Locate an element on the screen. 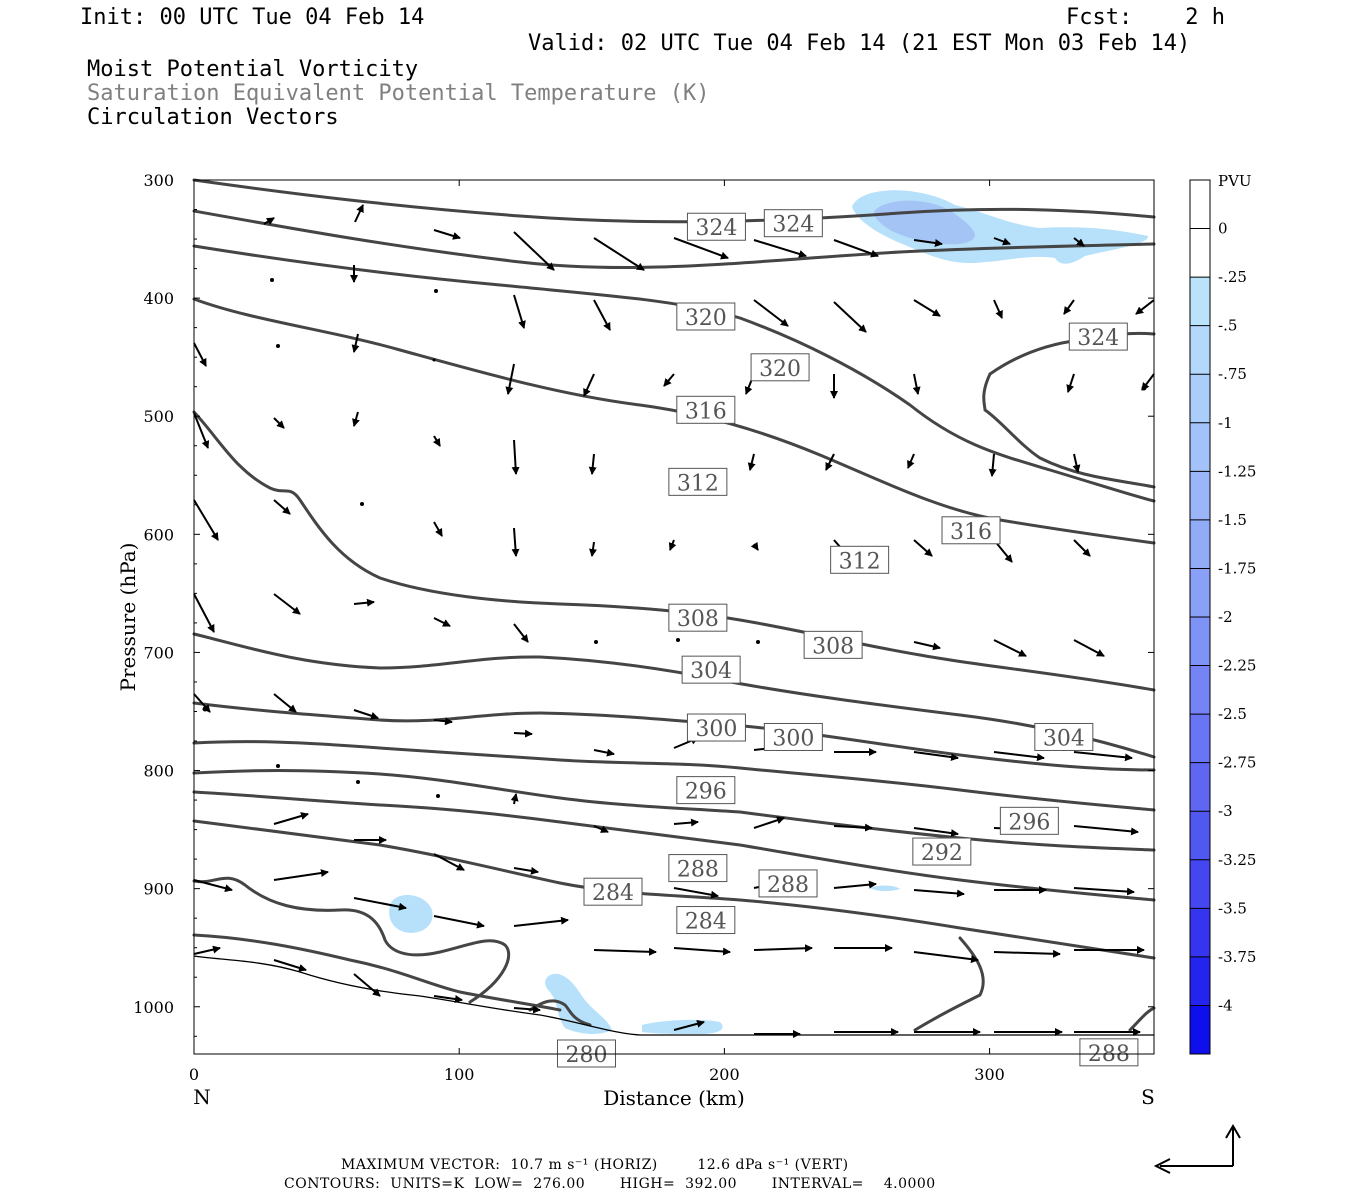  title-mpv: Moist Potential Vorticity is located at coordinates (253, 69).